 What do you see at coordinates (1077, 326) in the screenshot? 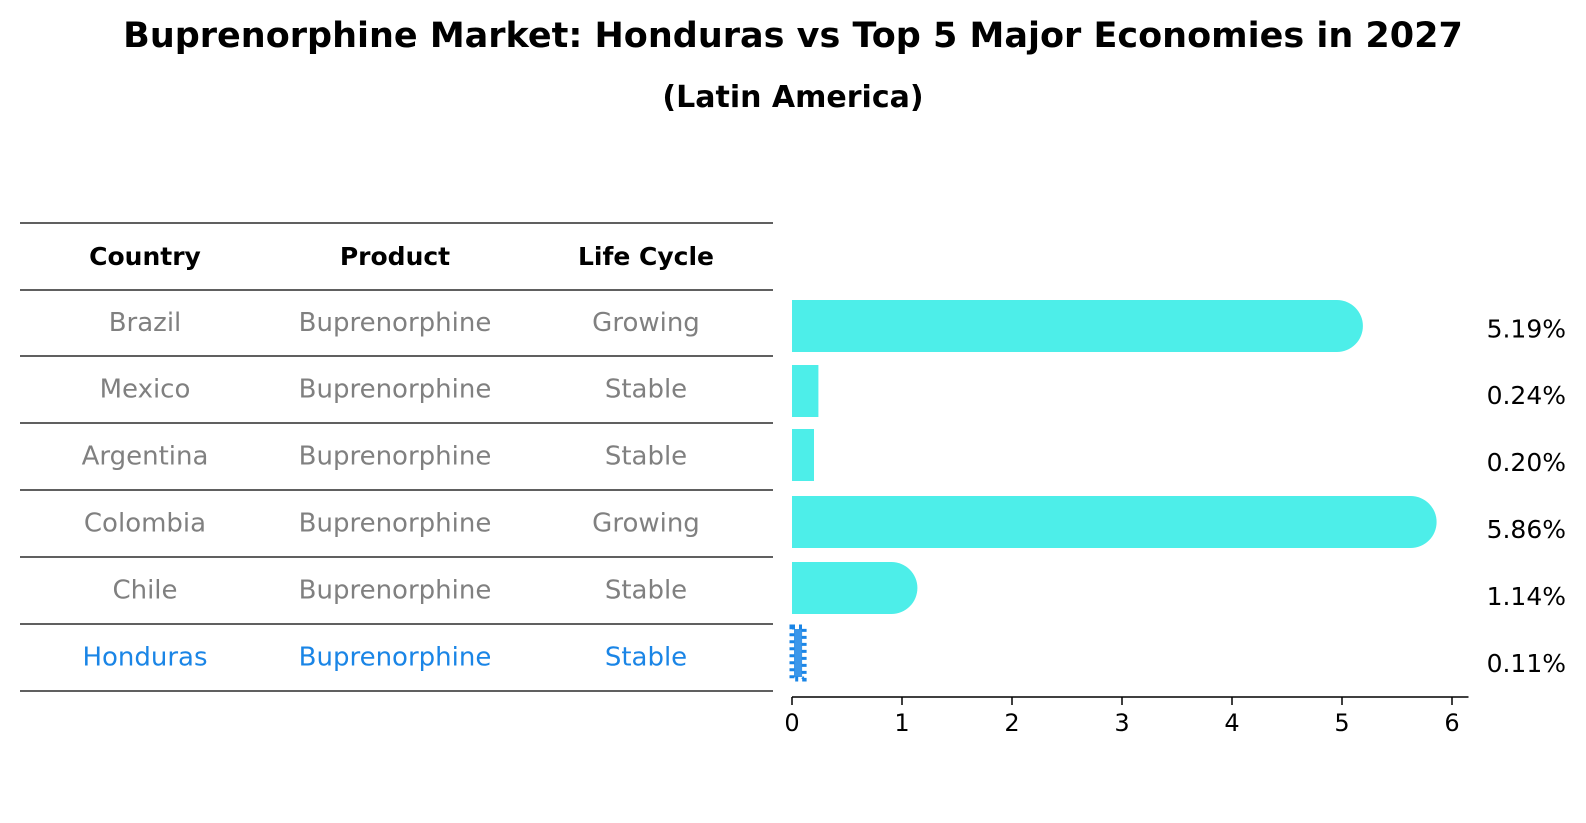
I see `bar-brazil` at bounding box center [1077, 326].